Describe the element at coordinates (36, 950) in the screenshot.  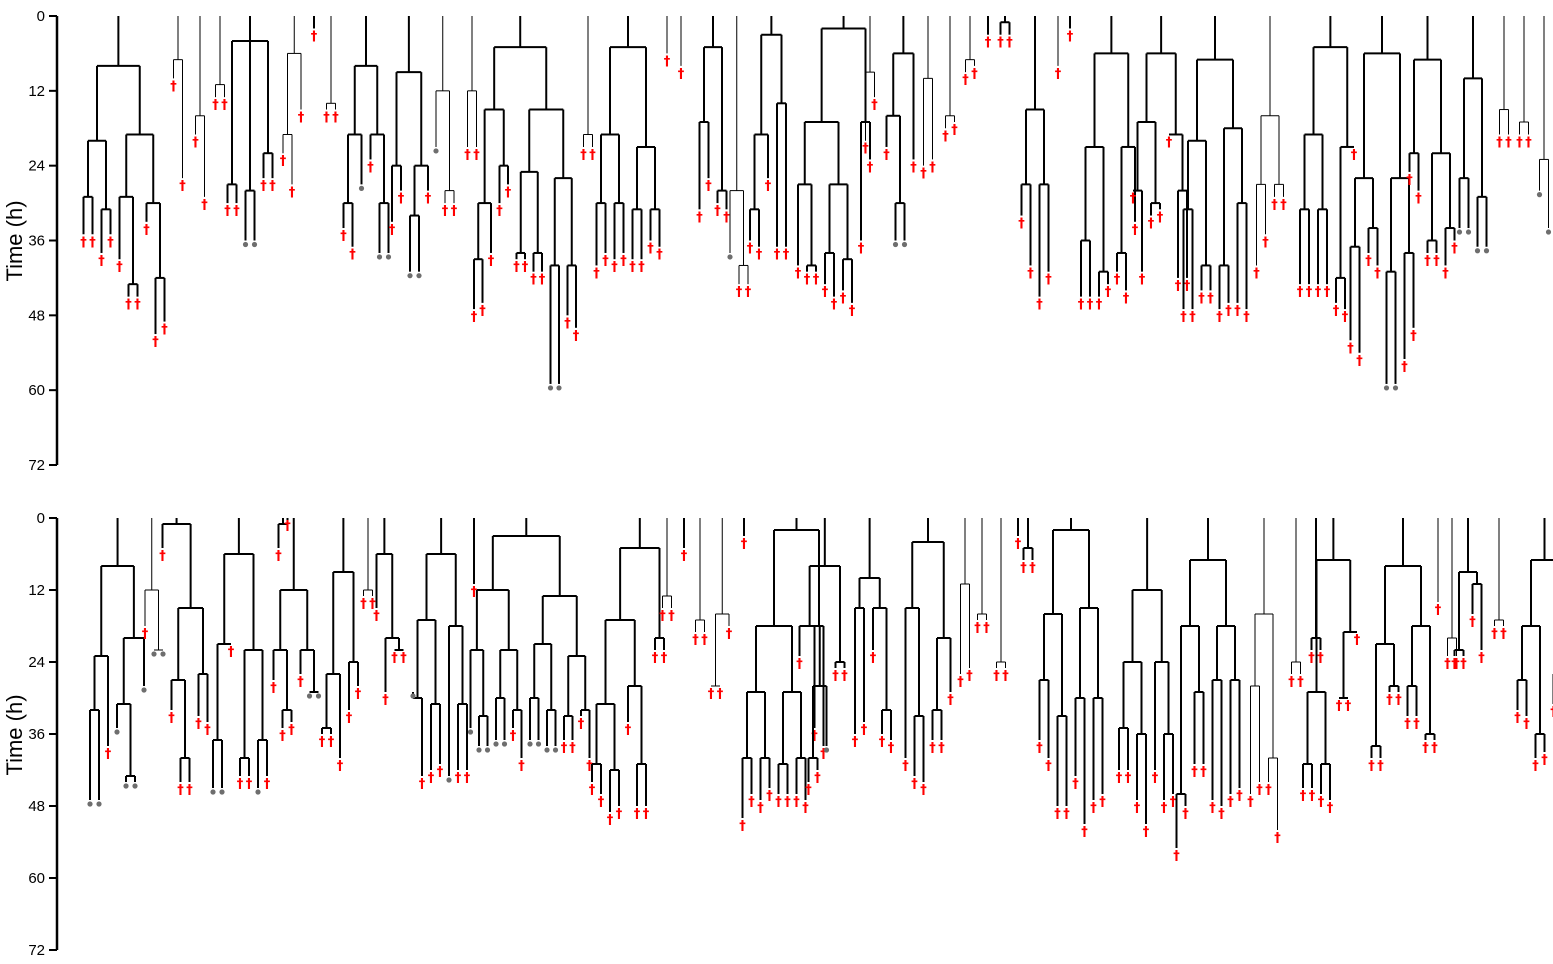
I see `y-tick-label: 72` at that location.